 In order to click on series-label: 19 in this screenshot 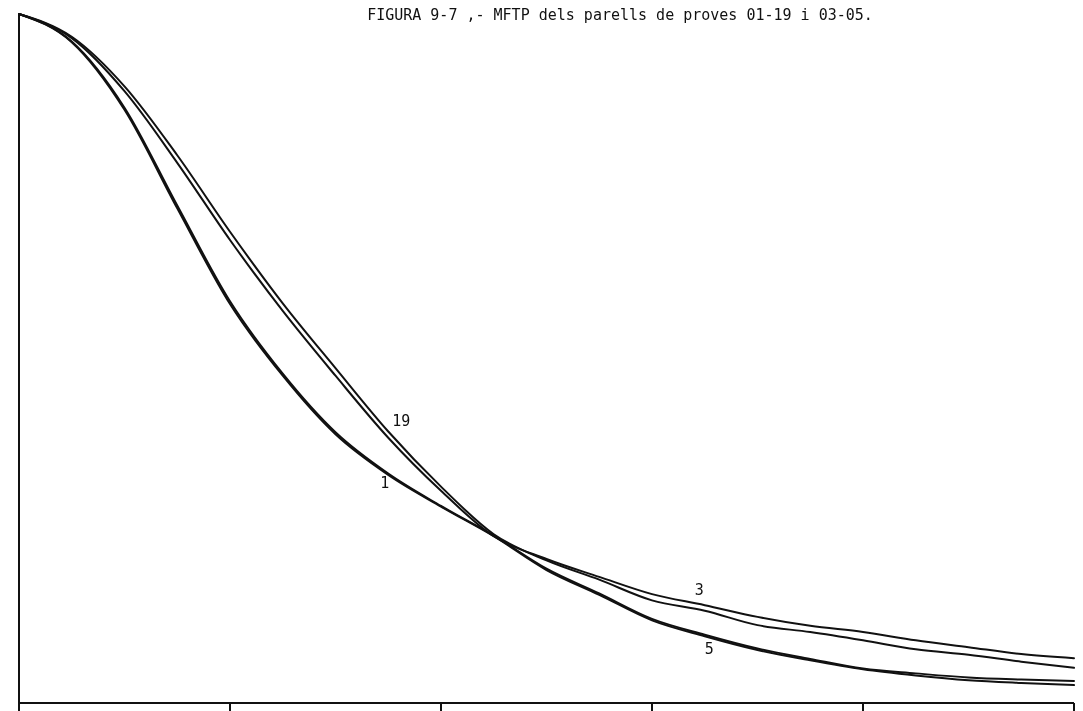, I will do `click(401, 420)`.